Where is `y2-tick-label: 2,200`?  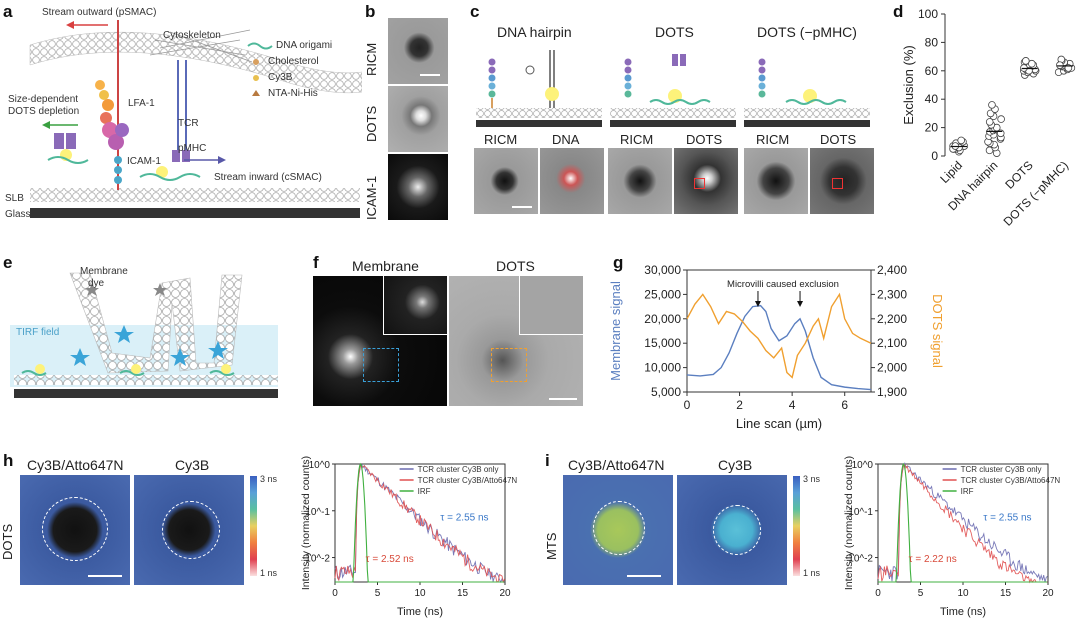 y2-tick-label: 2,200 is located at coordinates (892, 319).